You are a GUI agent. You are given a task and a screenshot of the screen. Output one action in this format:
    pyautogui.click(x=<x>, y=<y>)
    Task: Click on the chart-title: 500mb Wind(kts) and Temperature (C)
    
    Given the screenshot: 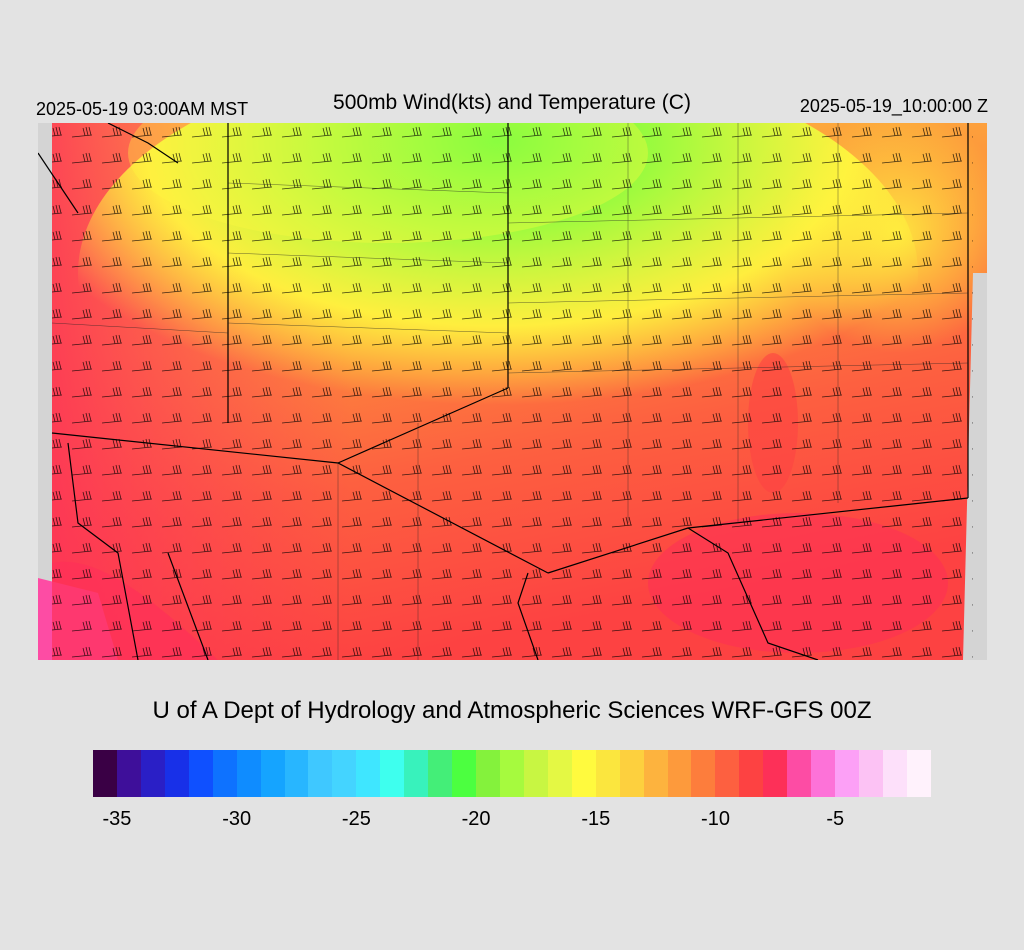 What is the action you would take?
    pyautogui.click(x=512, y=102)
    